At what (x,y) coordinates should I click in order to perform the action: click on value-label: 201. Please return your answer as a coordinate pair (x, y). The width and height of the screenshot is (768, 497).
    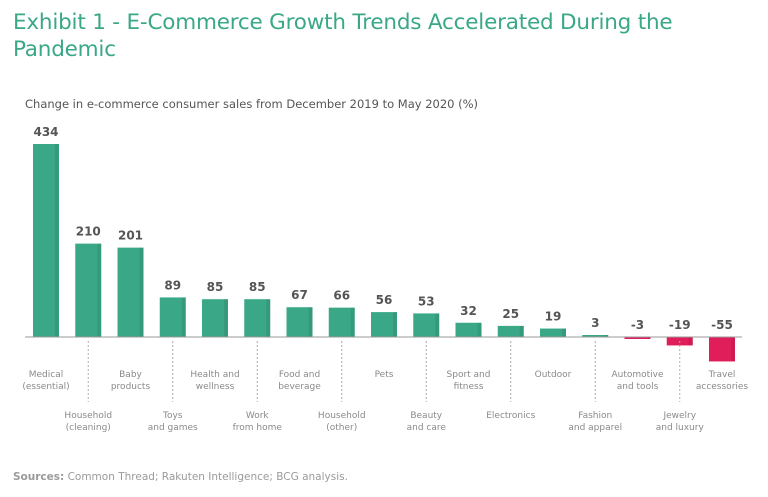
    Looking at the image, I should click on (130, 236).